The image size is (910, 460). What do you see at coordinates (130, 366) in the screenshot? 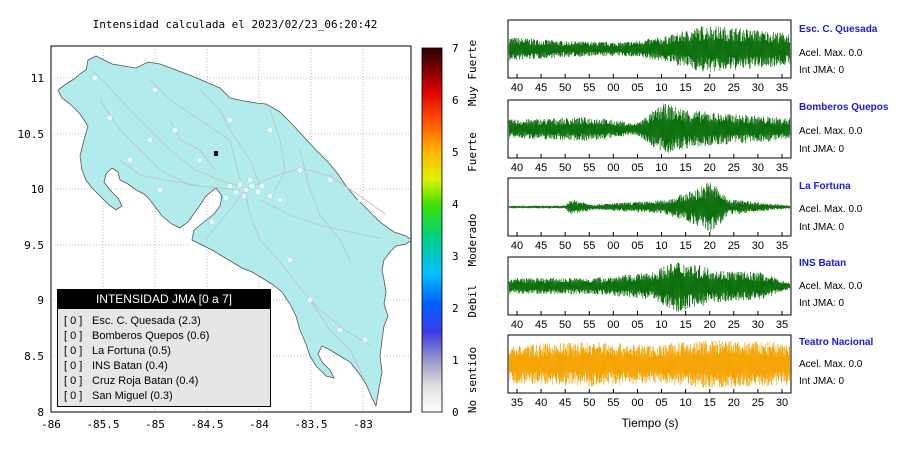
I see `legend-station: INS Batan (0.4)` at bounding box center [130, 366].